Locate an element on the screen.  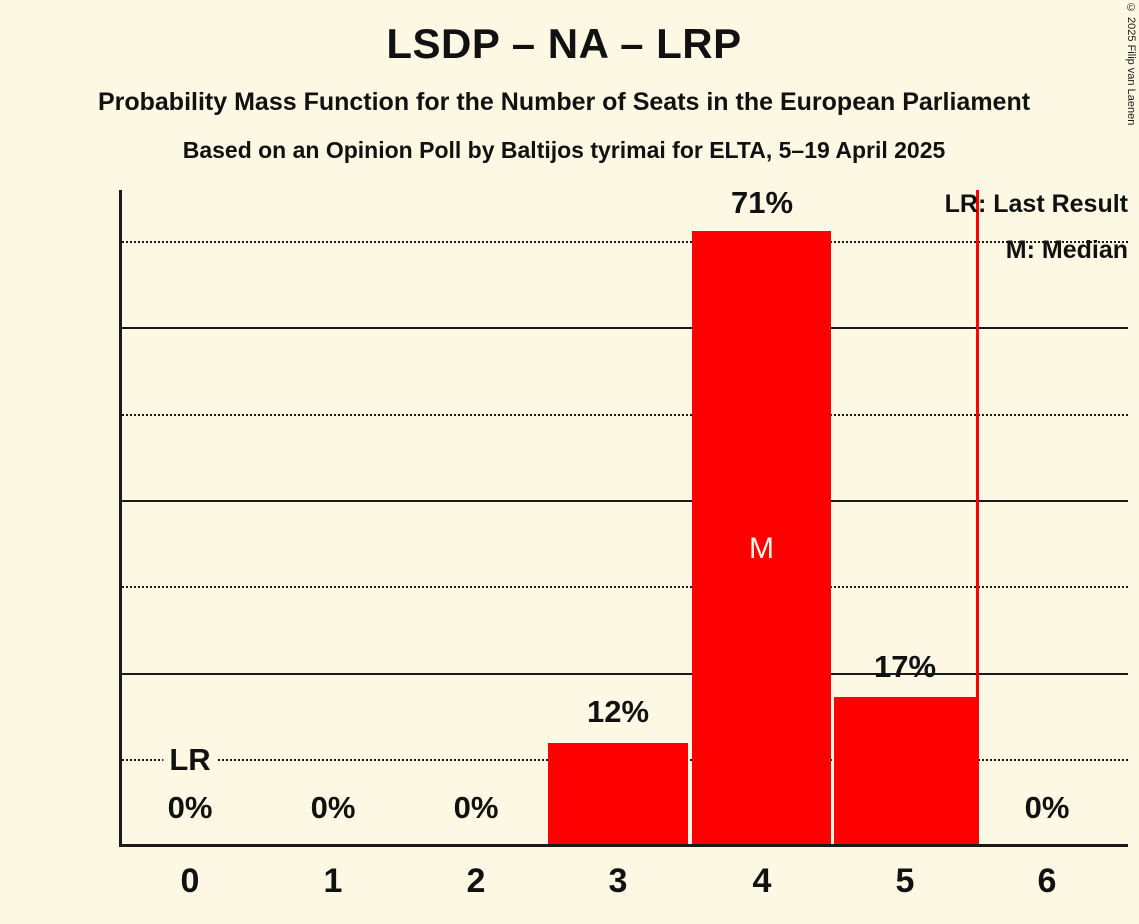
value-label-0: 0% is located at coordinates (190, 807).